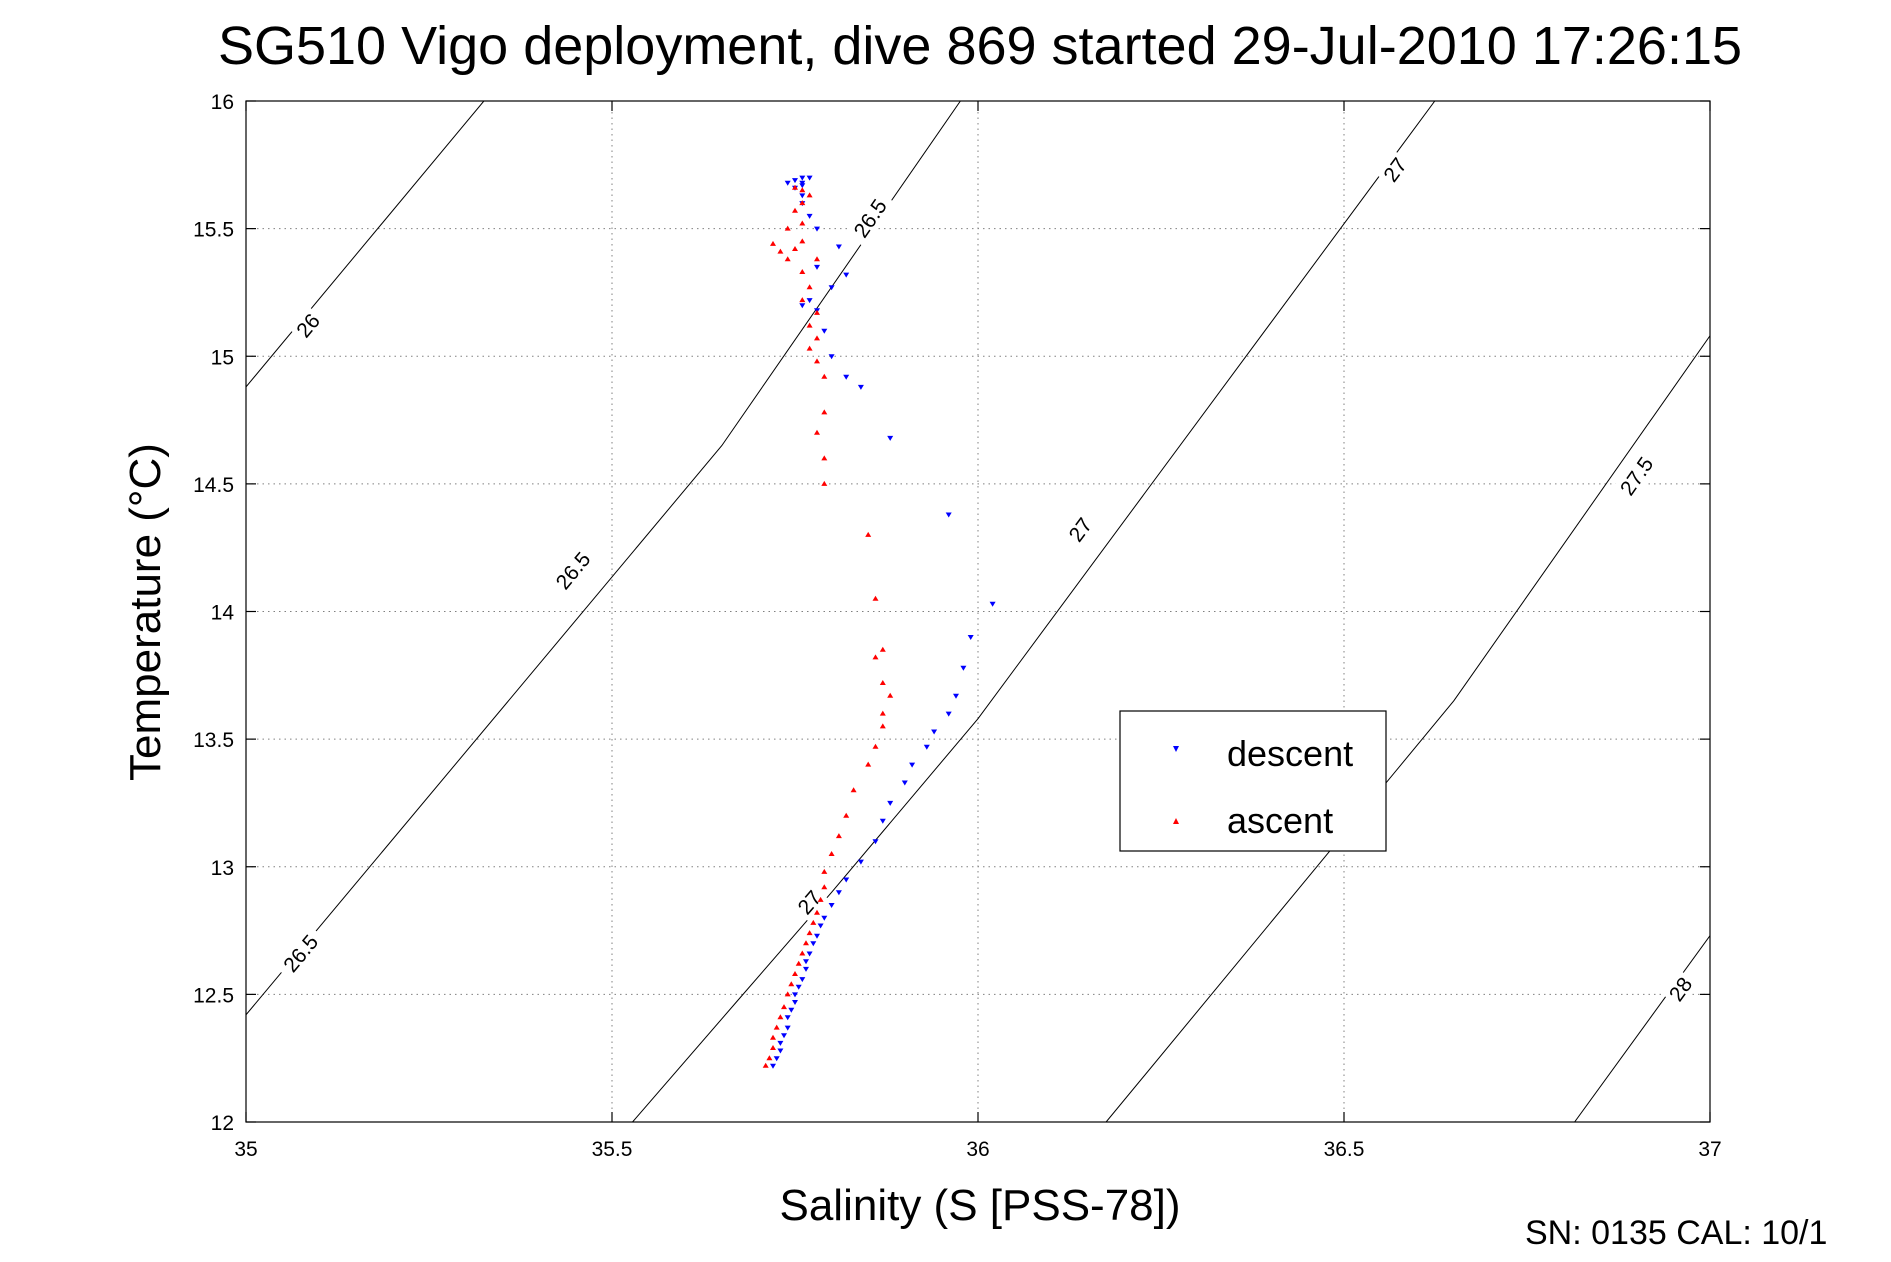 This screenshot has width=1891, height=1262. I want to click on contour-label: 27, so click(1081, 530).